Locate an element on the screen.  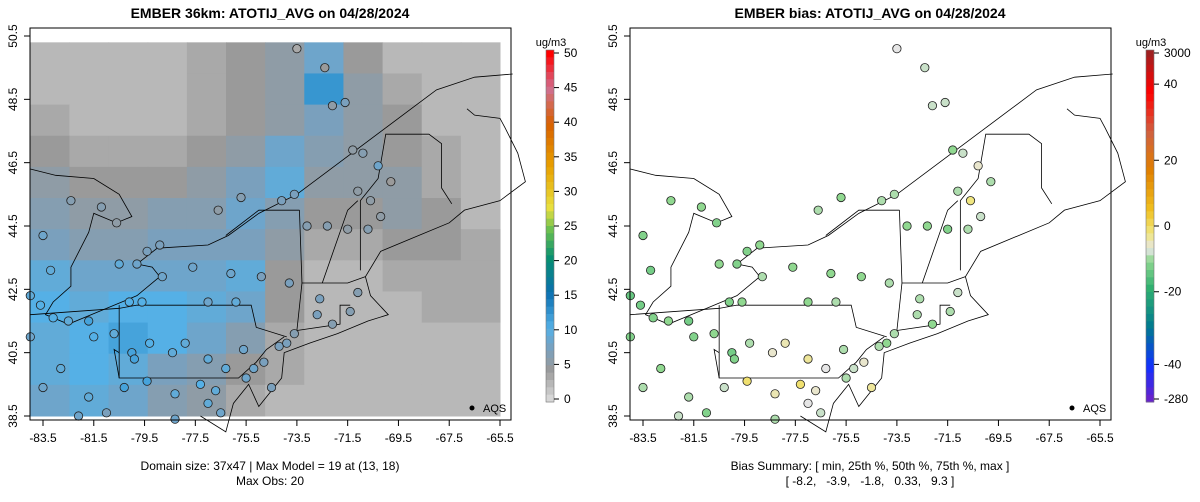
y-tick-label: 50.5 is located at coordinates (613, 36).